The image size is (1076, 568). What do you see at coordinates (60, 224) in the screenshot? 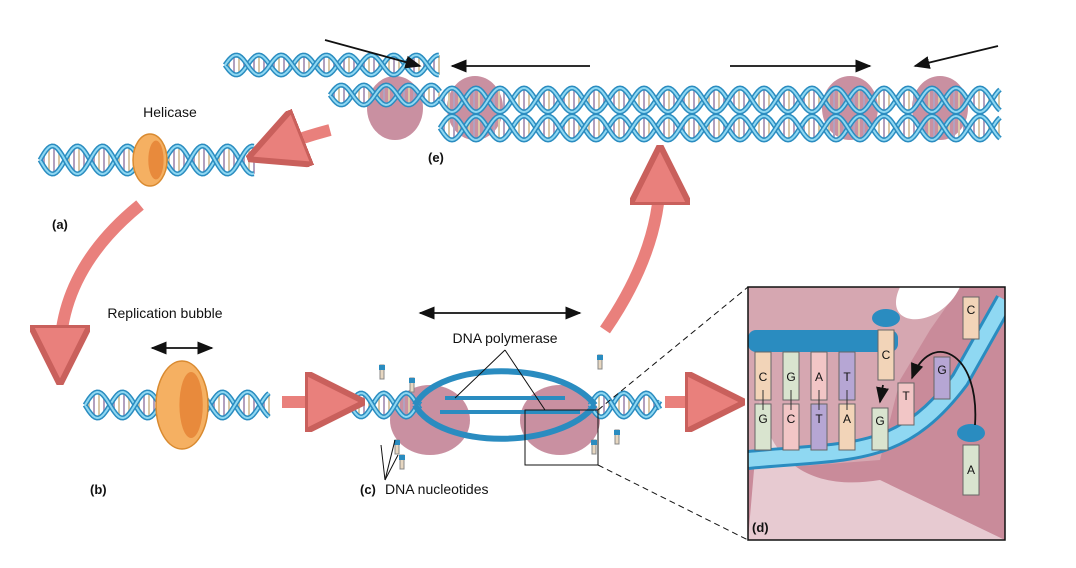
I see `panel-label: (a)` at bounding box center [60, 224].